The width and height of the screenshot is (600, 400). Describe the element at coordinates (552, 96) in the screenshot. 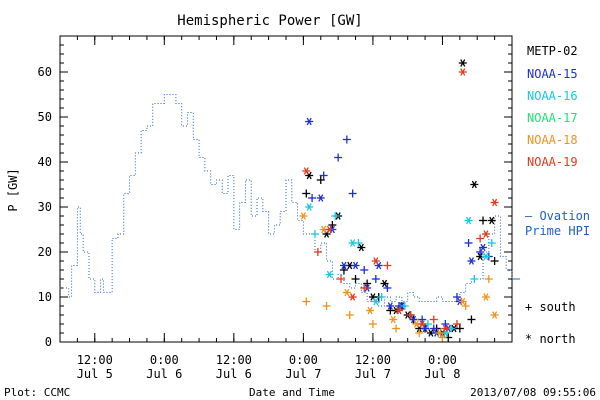

I see `legend-item-noaa-16: NOAA-16` at that location.